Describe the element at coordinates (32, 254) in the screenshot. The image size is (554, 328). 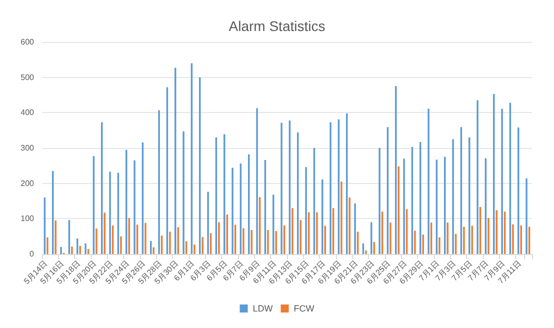
I see `y-tick-label: 0` at that location.